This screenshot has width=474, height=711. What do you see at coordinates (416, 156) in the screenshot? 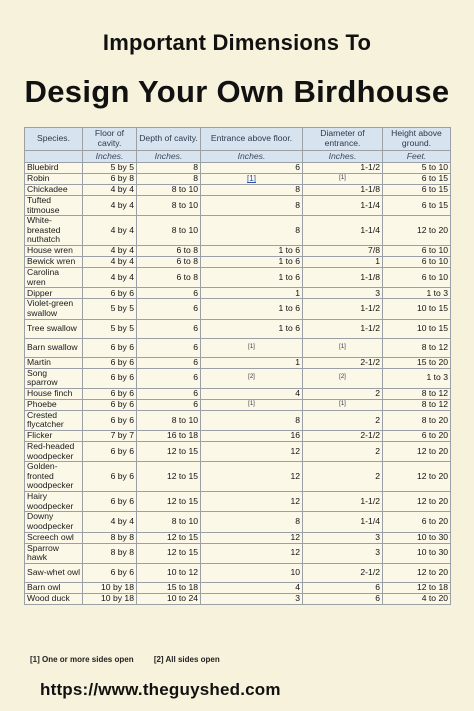
I see `unit-height: Feet.` at bounding box center [416, 156].